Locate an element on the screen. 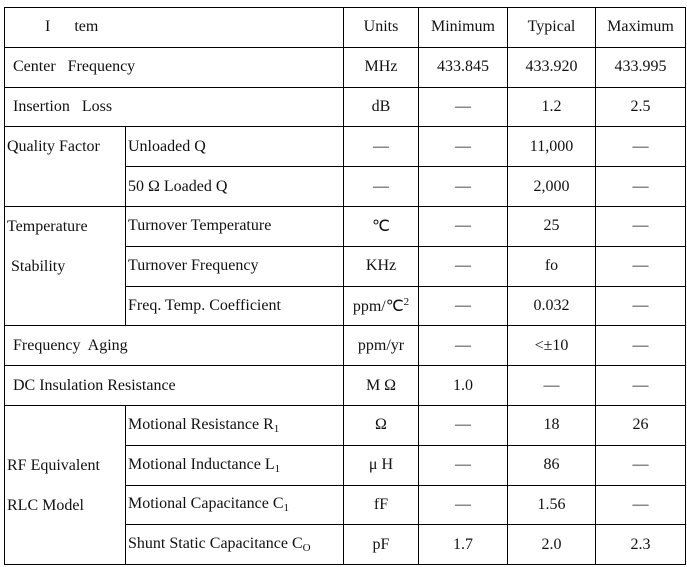  center-frequency-label: Center Frequency is located at coordinates (174, 67).